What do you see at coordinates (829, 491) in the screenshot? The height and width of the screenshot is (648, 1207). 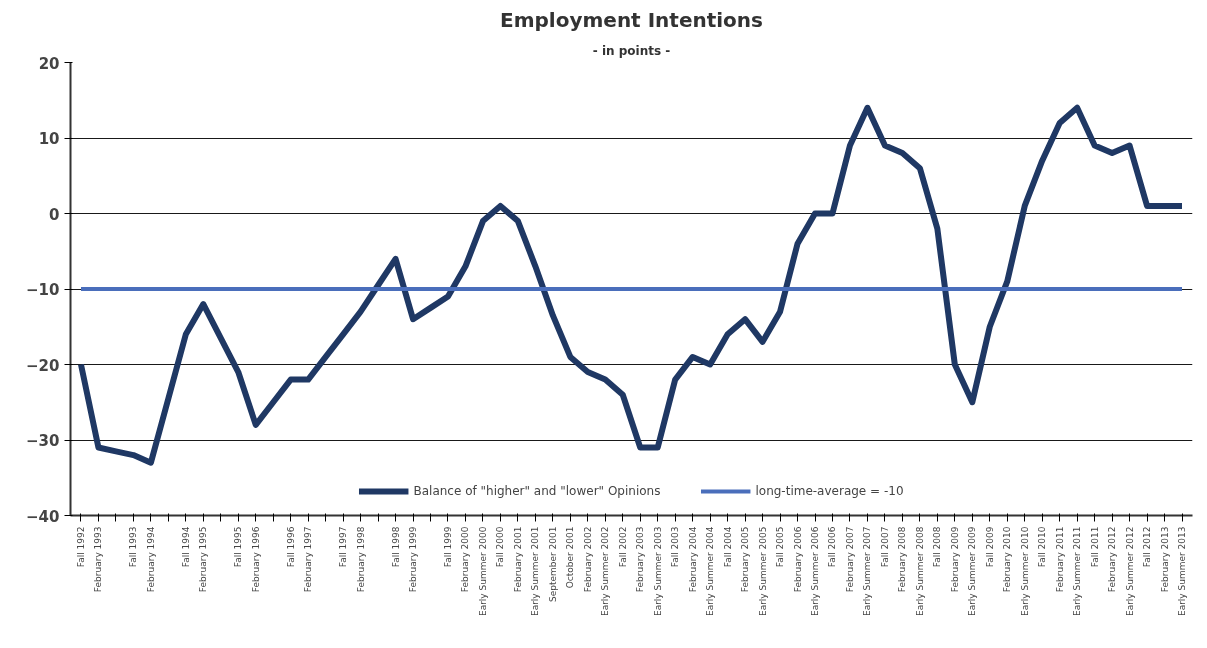 I see `legend-label: long-time-average = -10` at bounding box center [829, 491].